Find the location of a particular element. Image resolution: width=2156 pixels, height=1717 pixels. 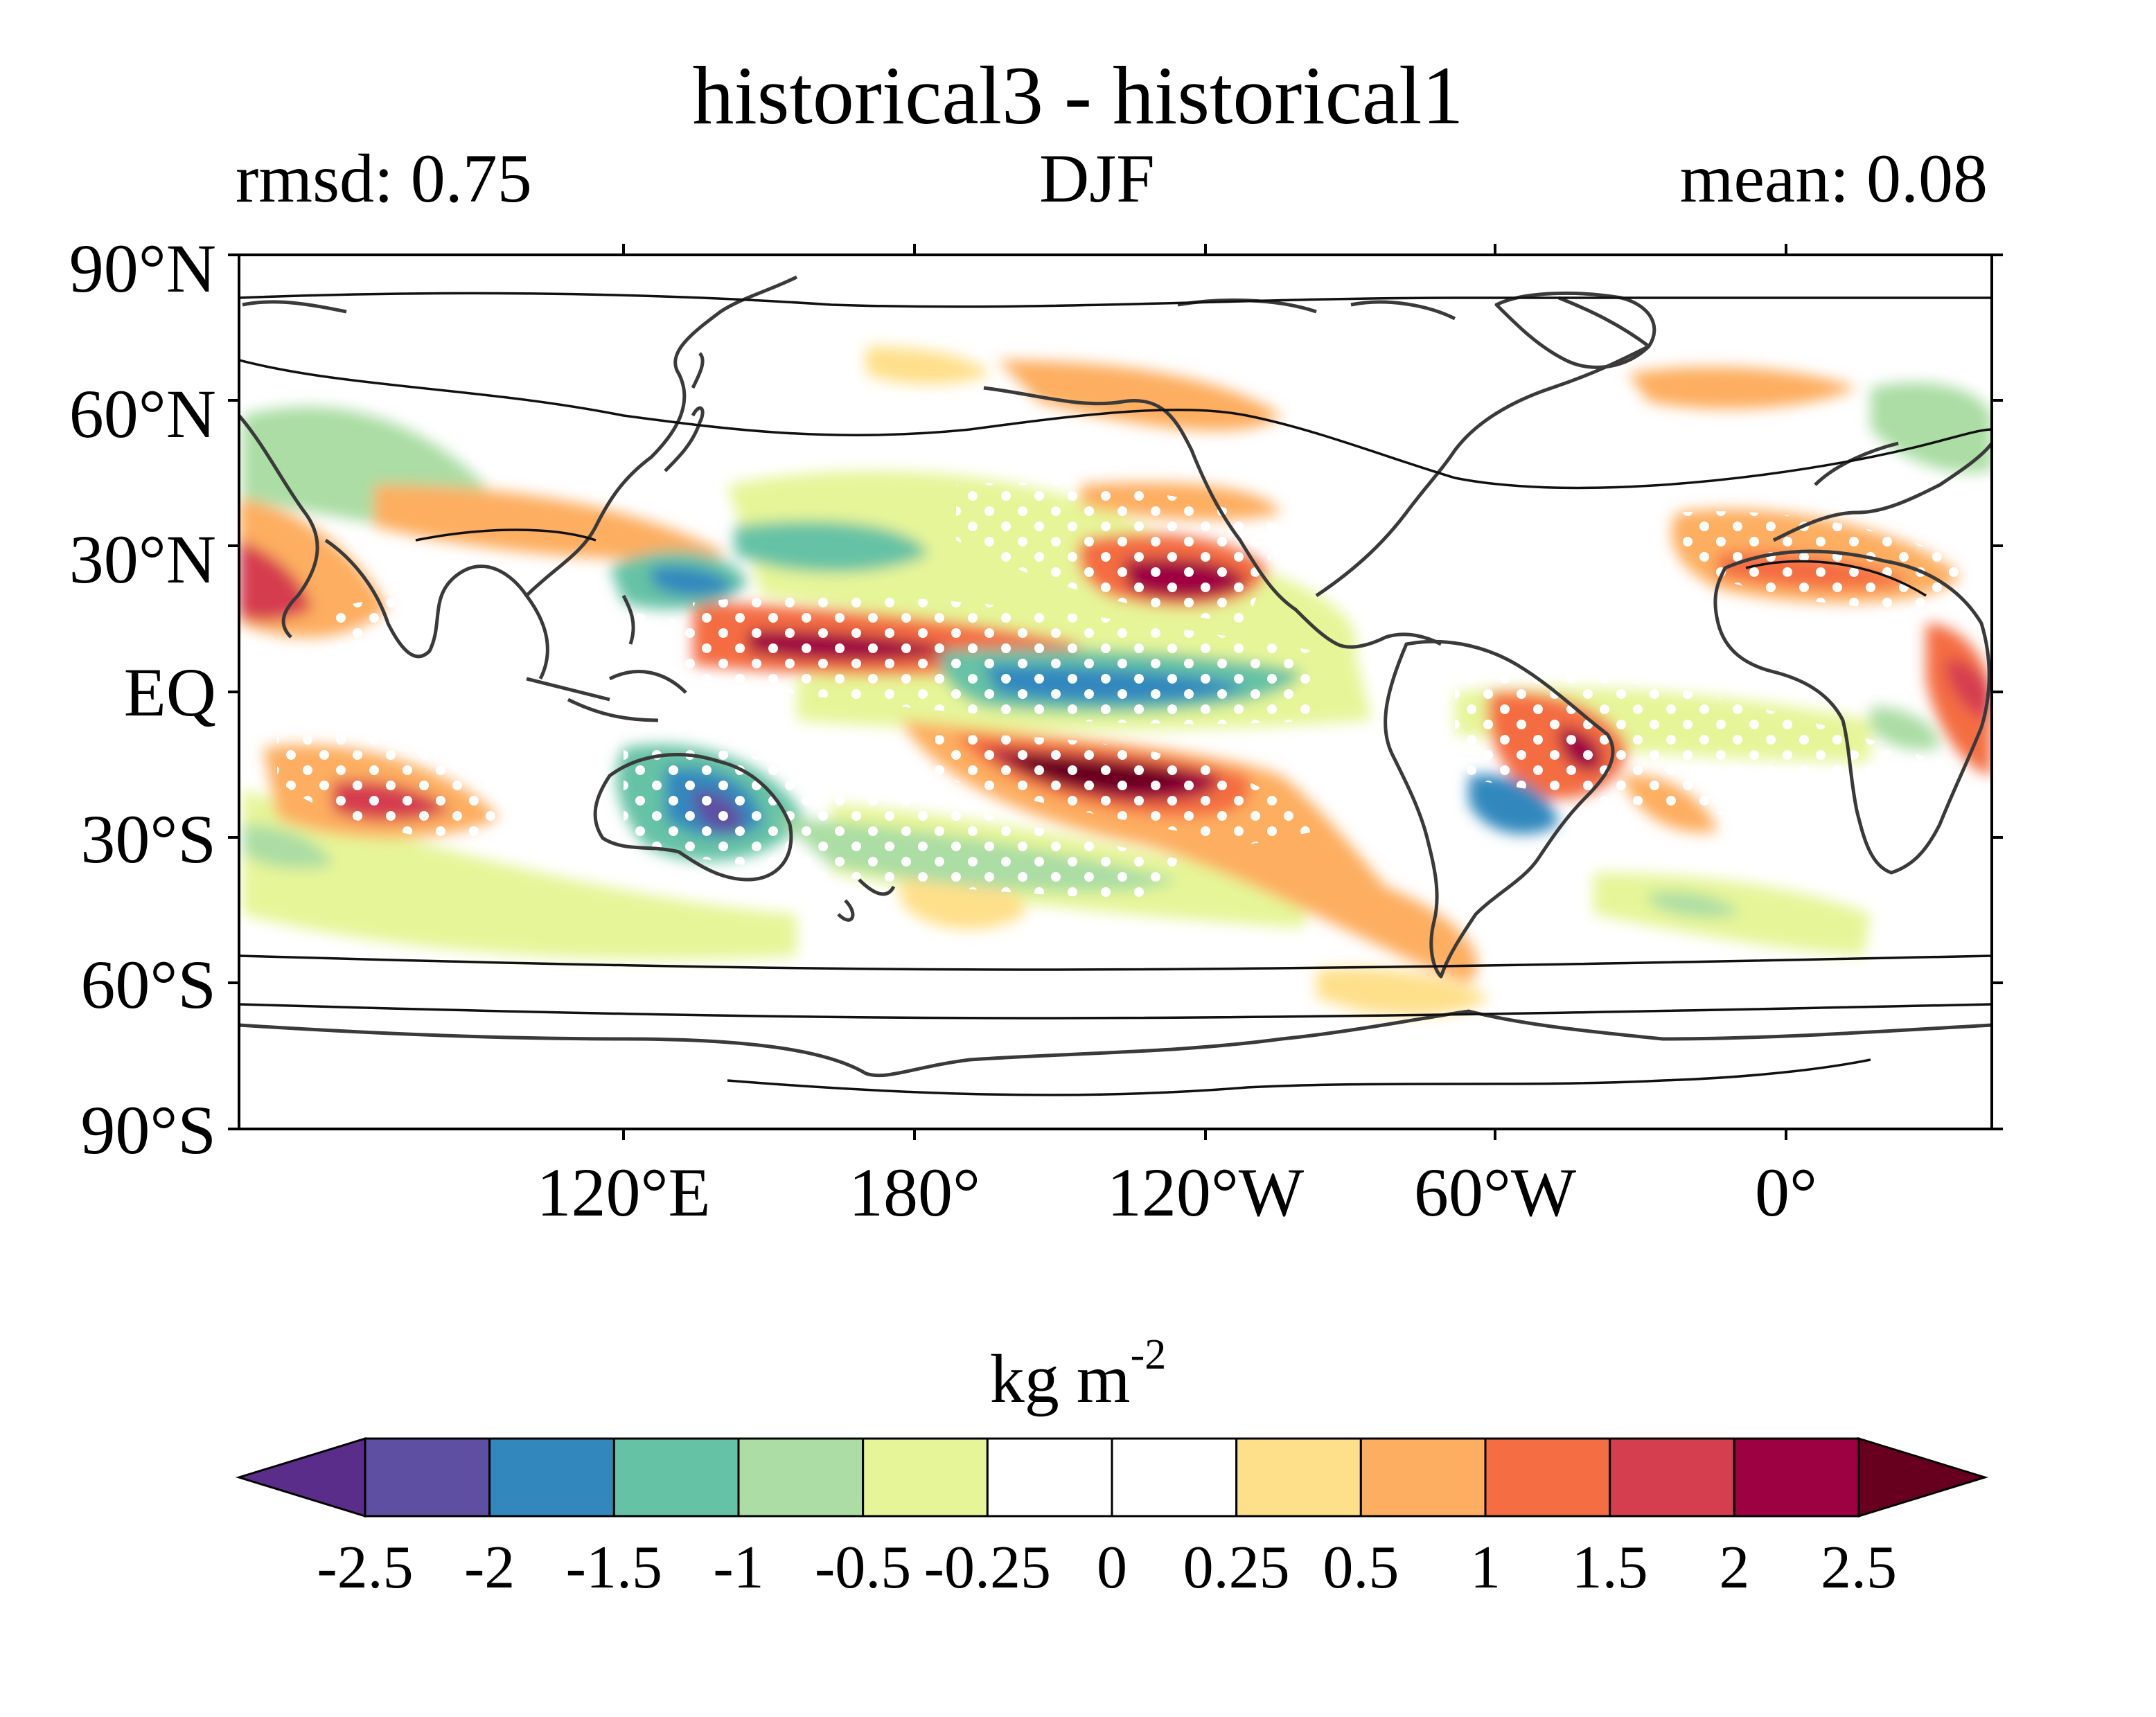

lat-label-30n: 30°N is located at coordinates (142, 559).